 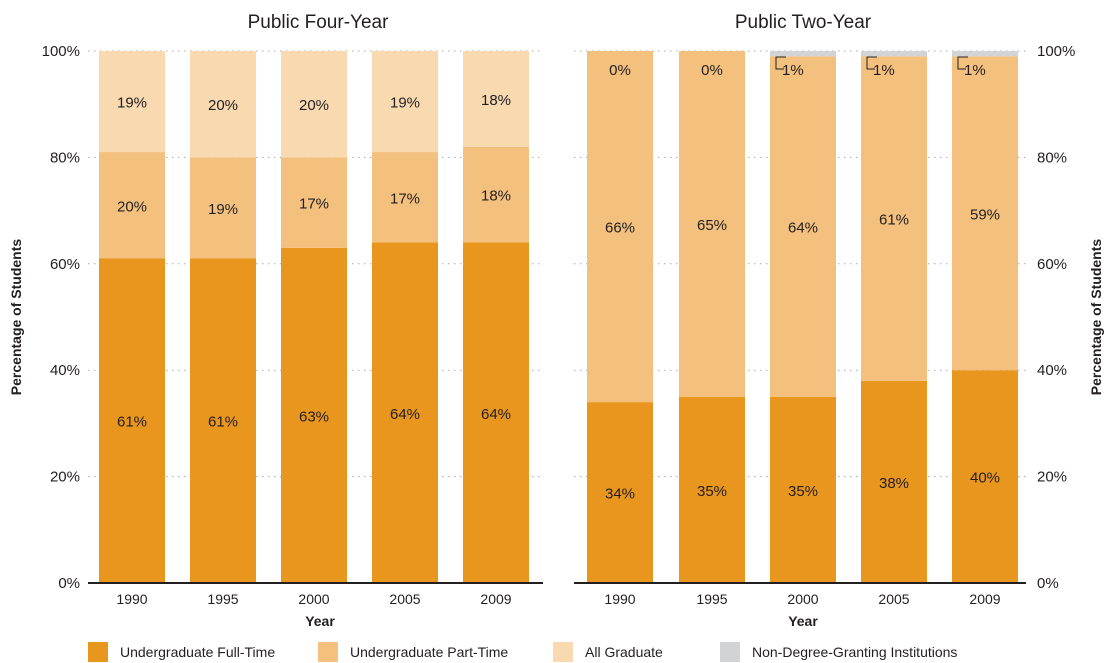 I want to click on data-label: 66%, so click(x=620, y=228).